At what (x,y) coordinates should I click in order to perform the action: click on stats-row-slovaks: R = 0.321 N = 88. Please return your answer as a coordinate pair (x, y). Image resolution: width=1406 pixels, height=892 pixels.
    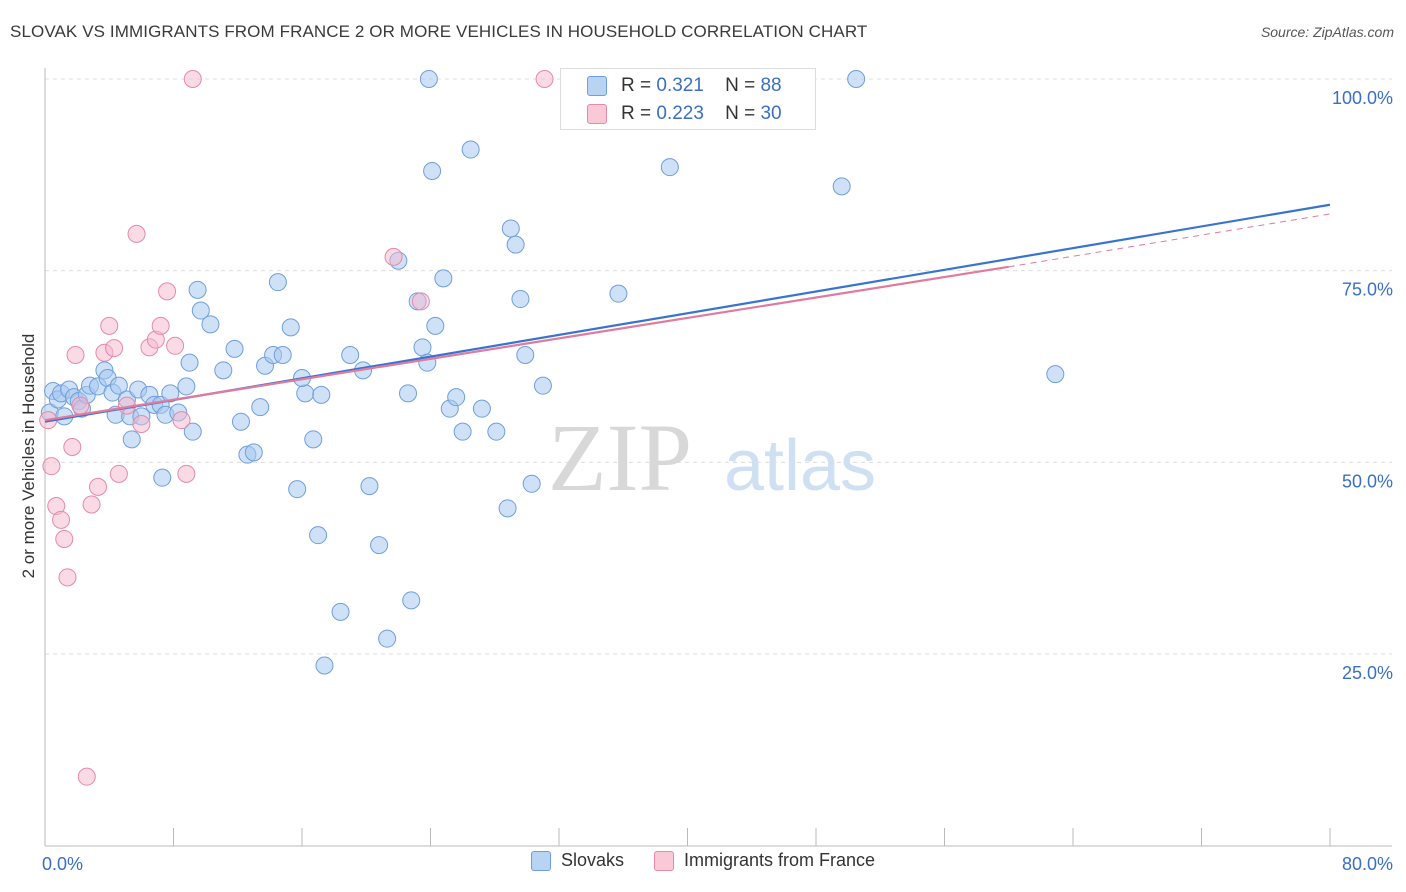
    Looking at the image, I should click on (684, 86).